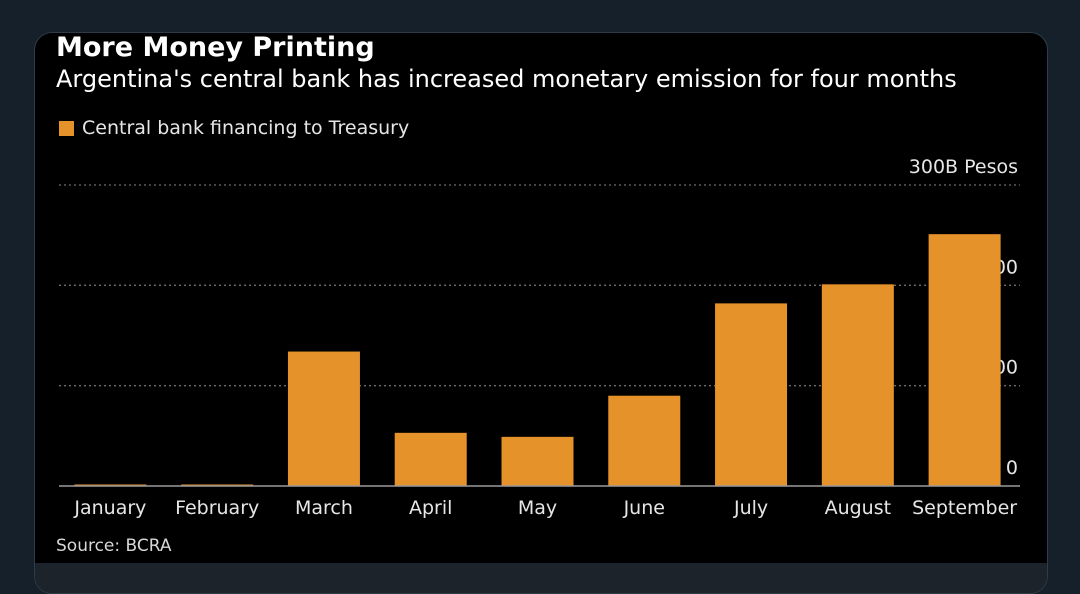  What do you see at coordinates (750, 508) in the screenshot?
I see `x-tick-label: July` at bounding box center [750, 508].